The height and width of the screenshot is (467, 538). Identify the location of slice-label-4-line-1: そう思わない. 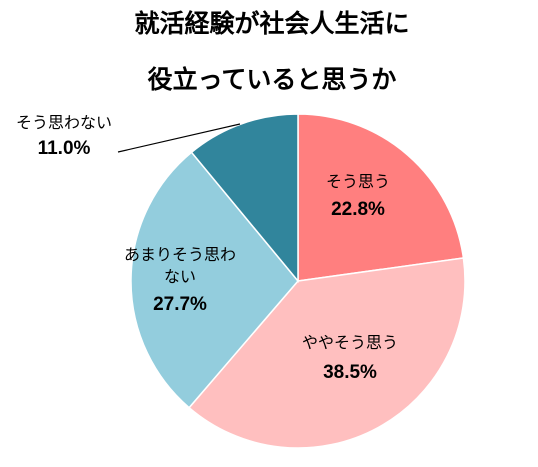
(64, 122).